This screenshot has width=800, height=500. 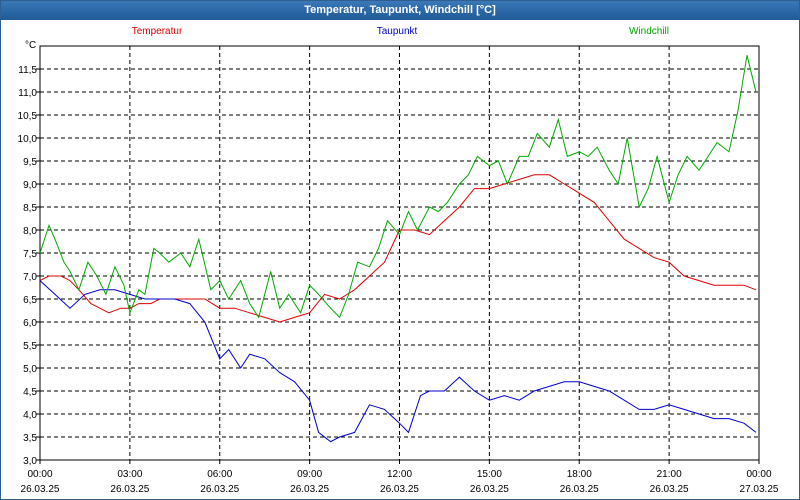 I want to click on y-tick-label: 5,0, so click(x=30, y=369).